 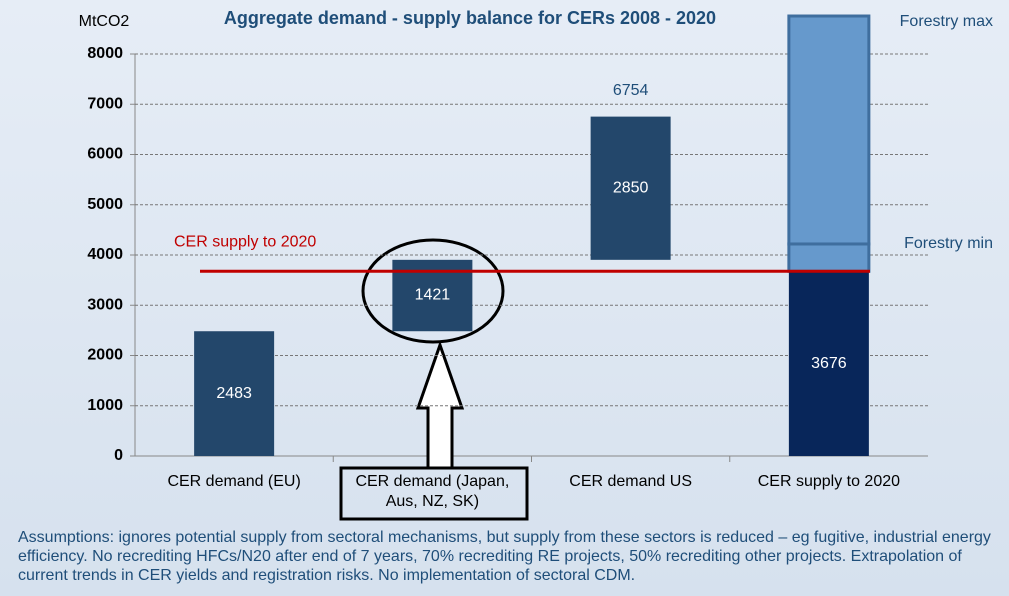 I want to click on forestry-max-bar, so click(x=829, y=130).